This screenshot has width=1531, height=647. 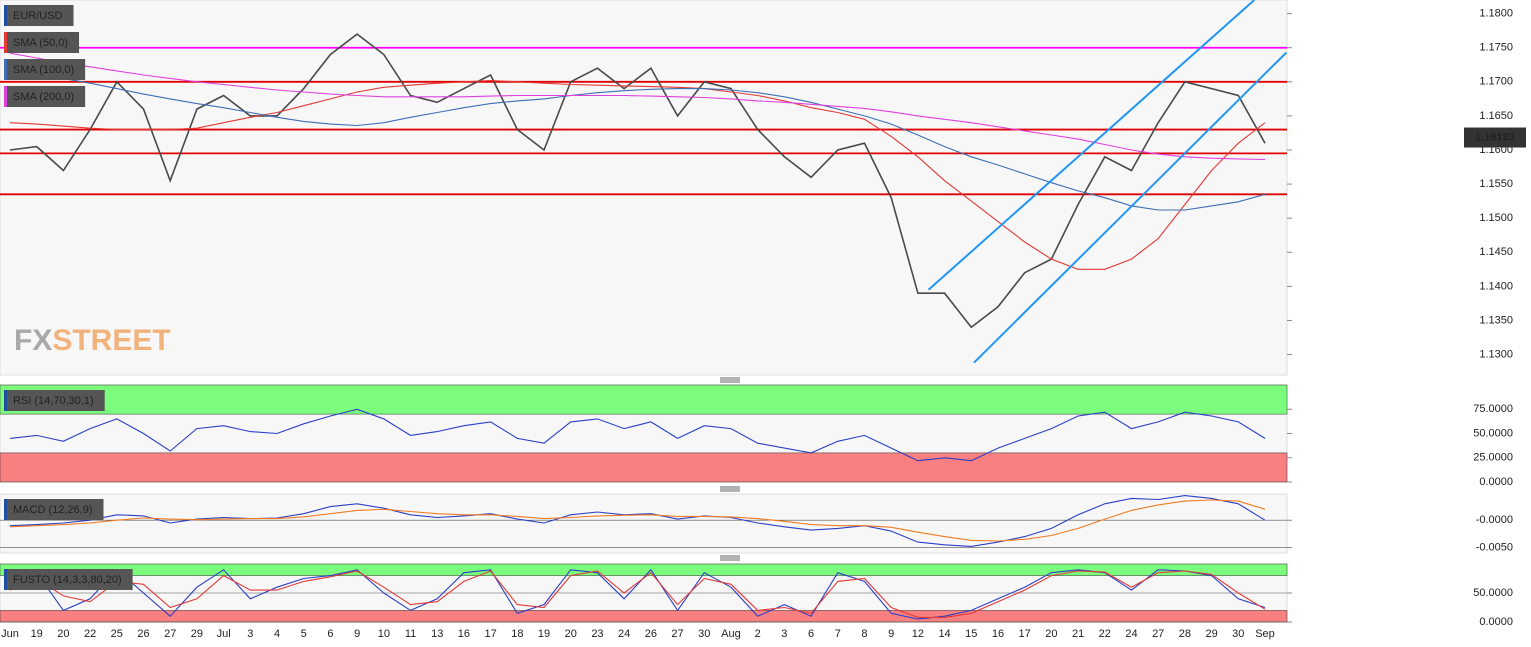 What do you see at coordinates (384, 634) in the screenshot?
I see `x-tick-label: 10` at bounding box center [384, 634].